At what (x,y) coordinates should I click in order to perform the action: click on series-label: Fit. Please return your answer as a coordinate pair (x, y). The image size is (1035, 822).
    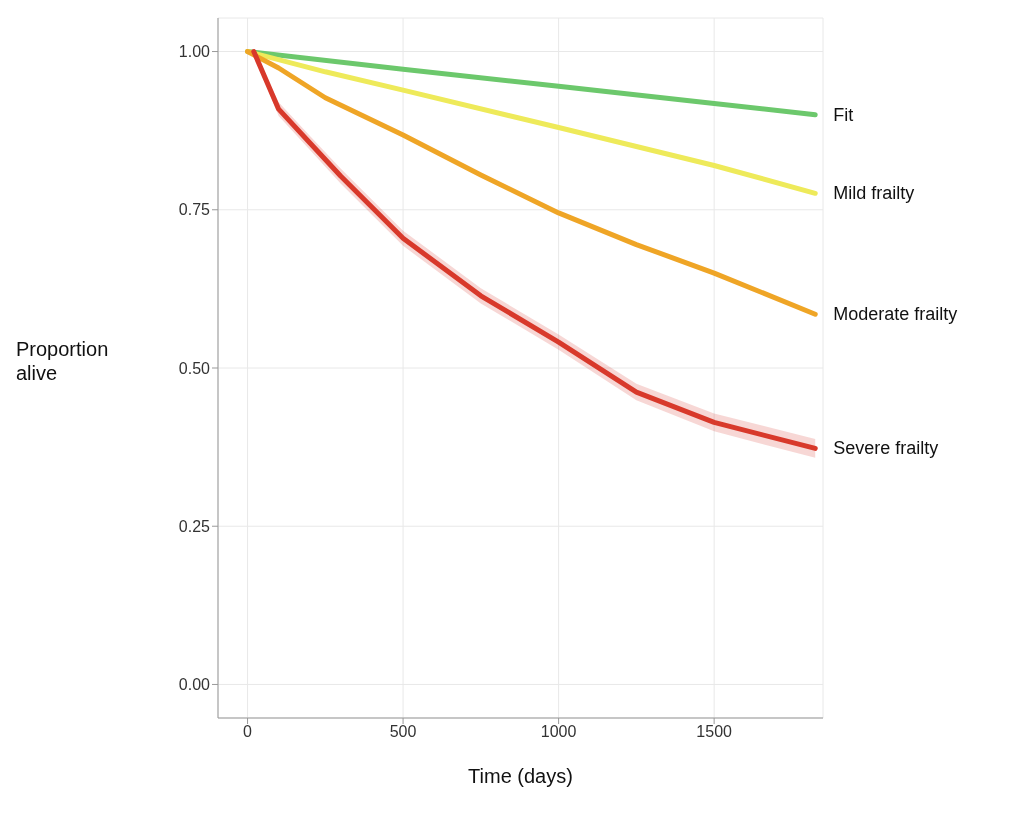
    Looking at the image, I should click on (843, 114).